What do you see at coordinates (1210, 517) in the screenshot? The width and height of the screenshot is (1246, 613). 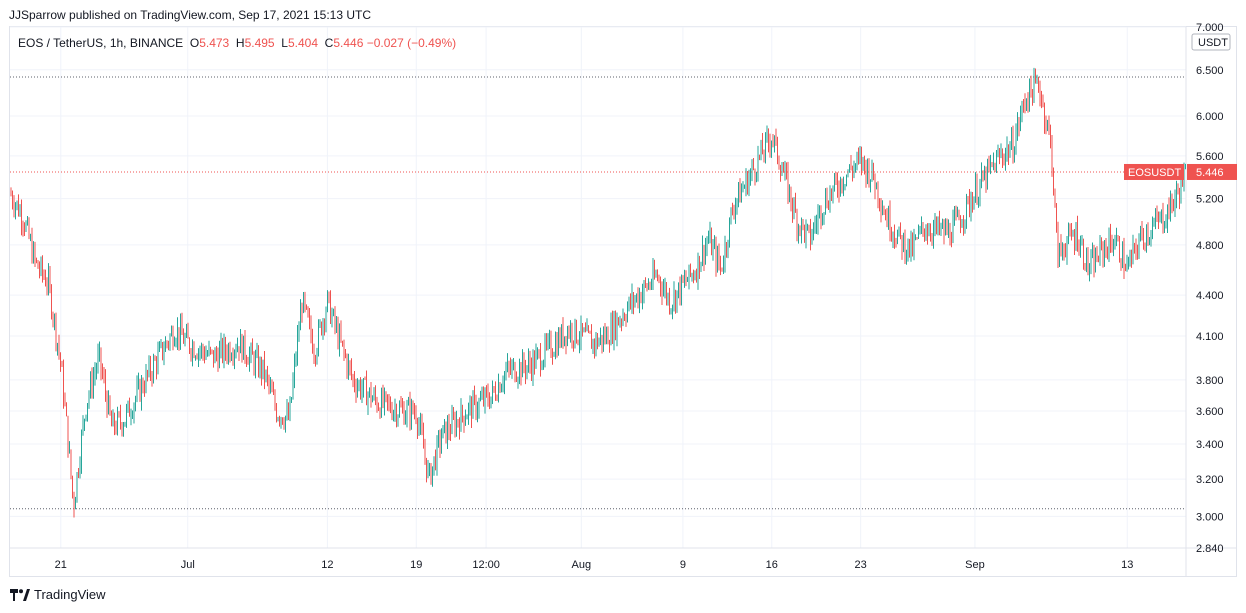 I see `price-tick-label: 3.000` at bounding box center [1210, 517].